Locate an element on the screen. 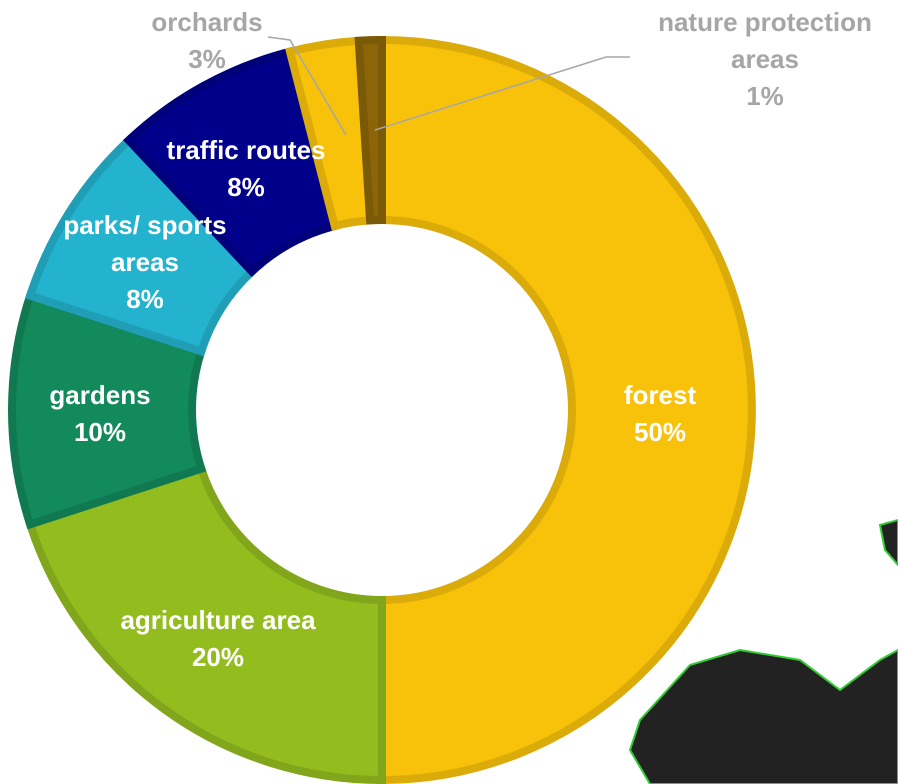  slice-label: forest 50% is located at coordinates (660, 414).